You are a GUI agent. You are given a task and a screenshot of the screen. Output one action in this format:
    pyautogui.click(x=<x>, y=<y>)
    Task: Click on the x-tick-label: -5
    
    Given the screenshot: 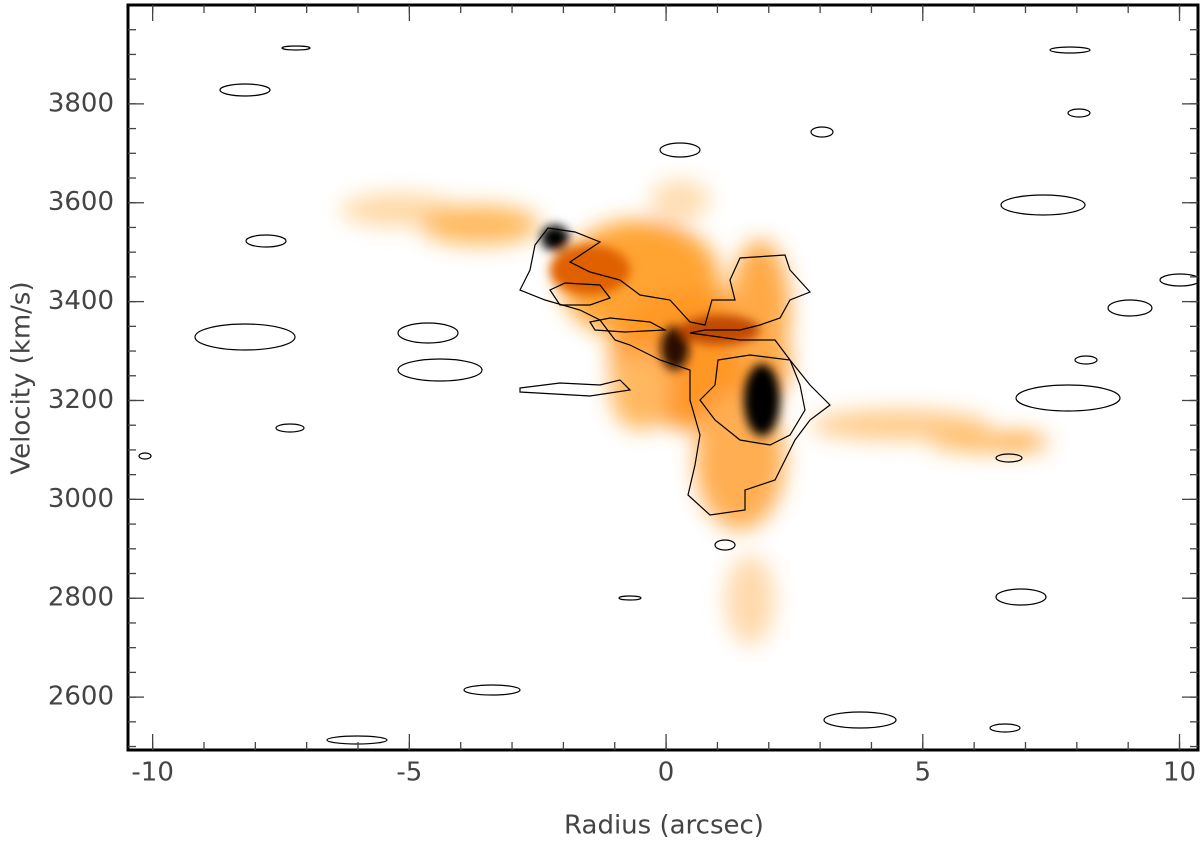 What is the action you would take?
    pyautogui.click(x=409, y=773)
    